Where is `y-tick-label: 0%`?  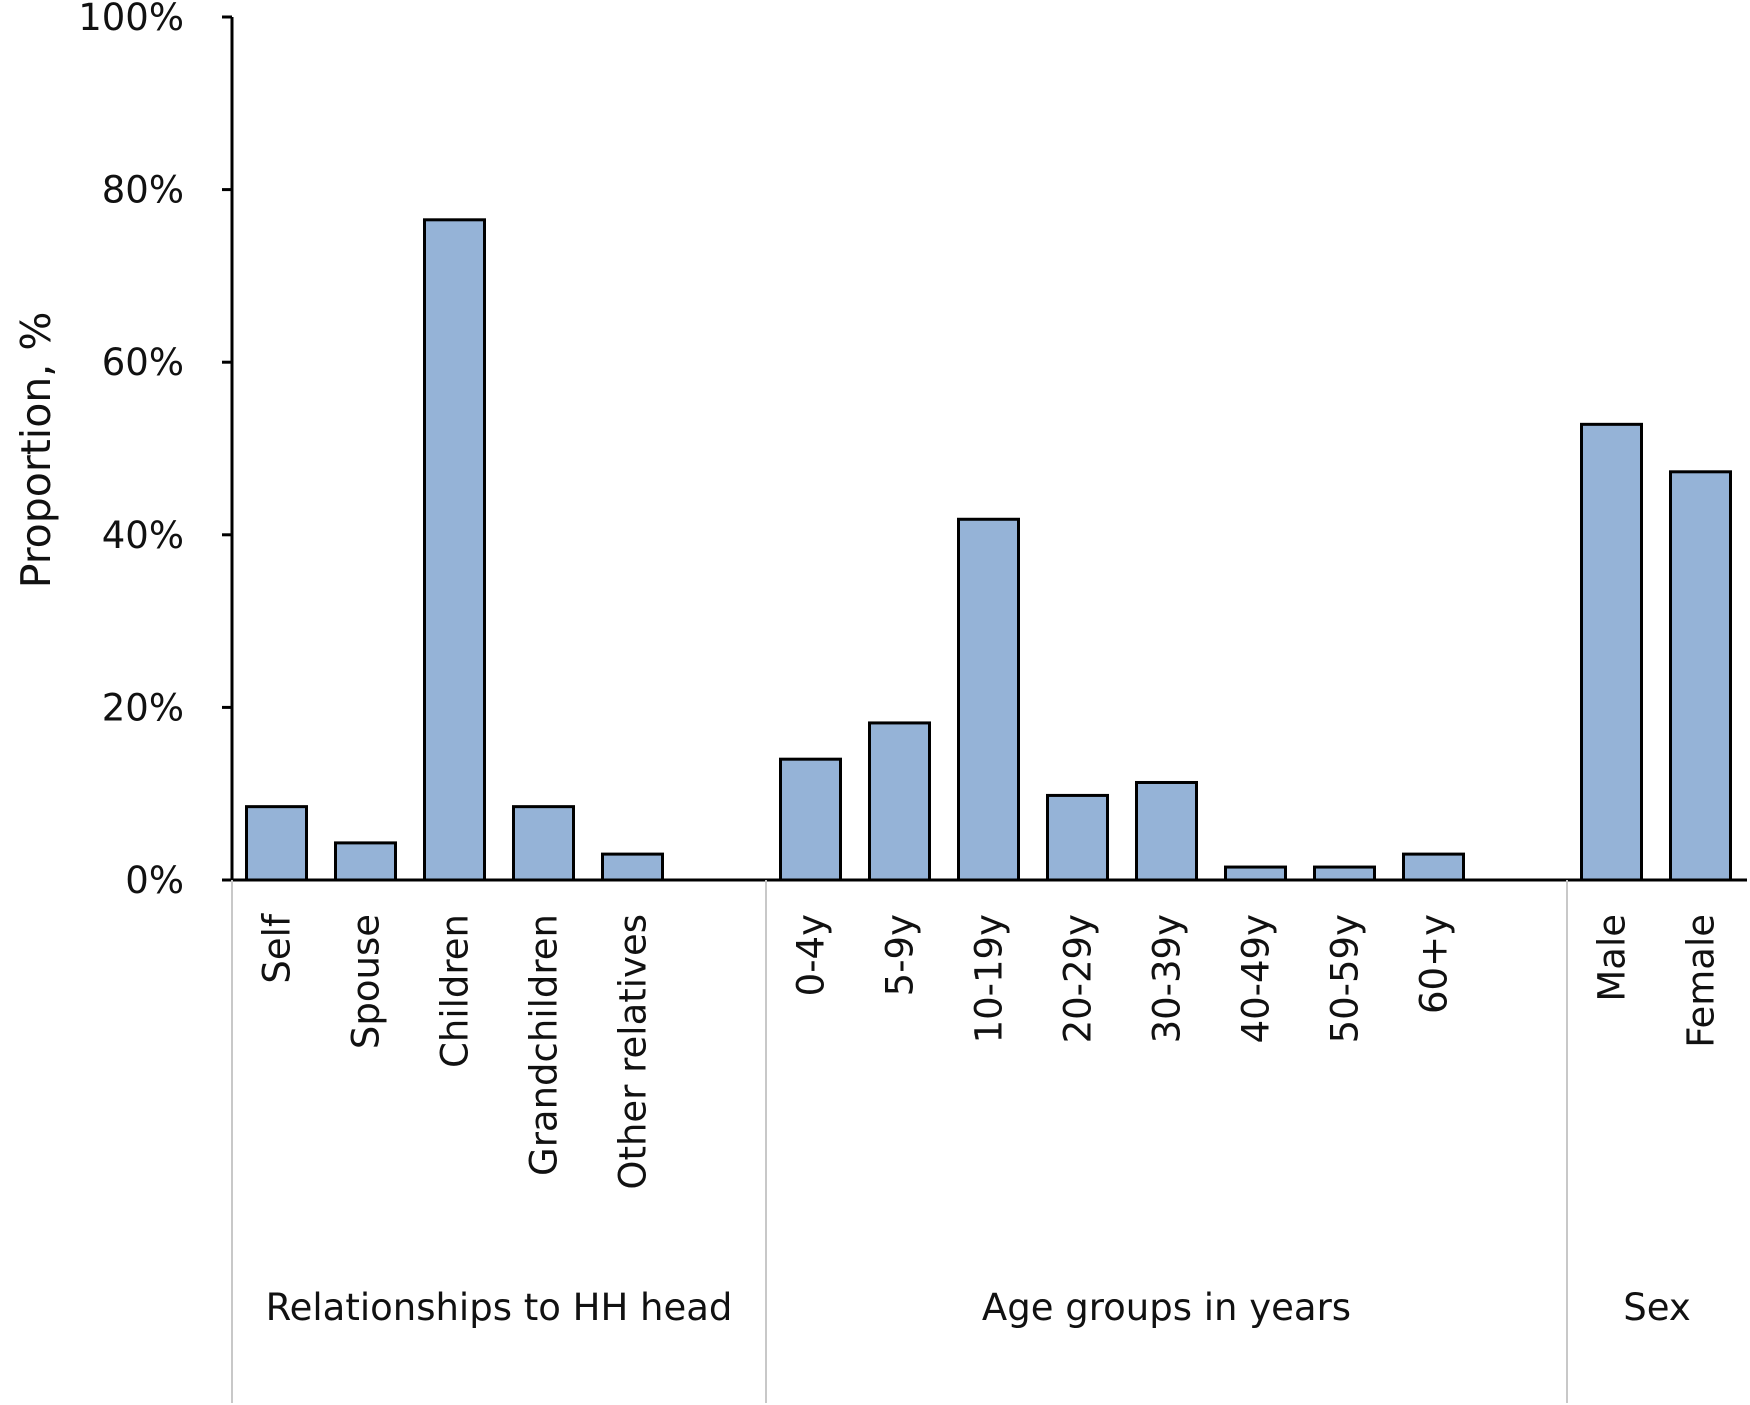 y-tick-label: 0% is located at coordinates (154, 880).